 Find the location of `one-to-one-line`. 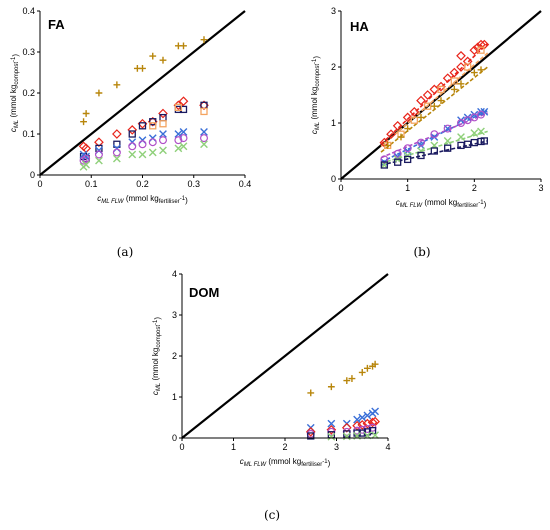

one-to-one-line is located at coordinates (142, 93).